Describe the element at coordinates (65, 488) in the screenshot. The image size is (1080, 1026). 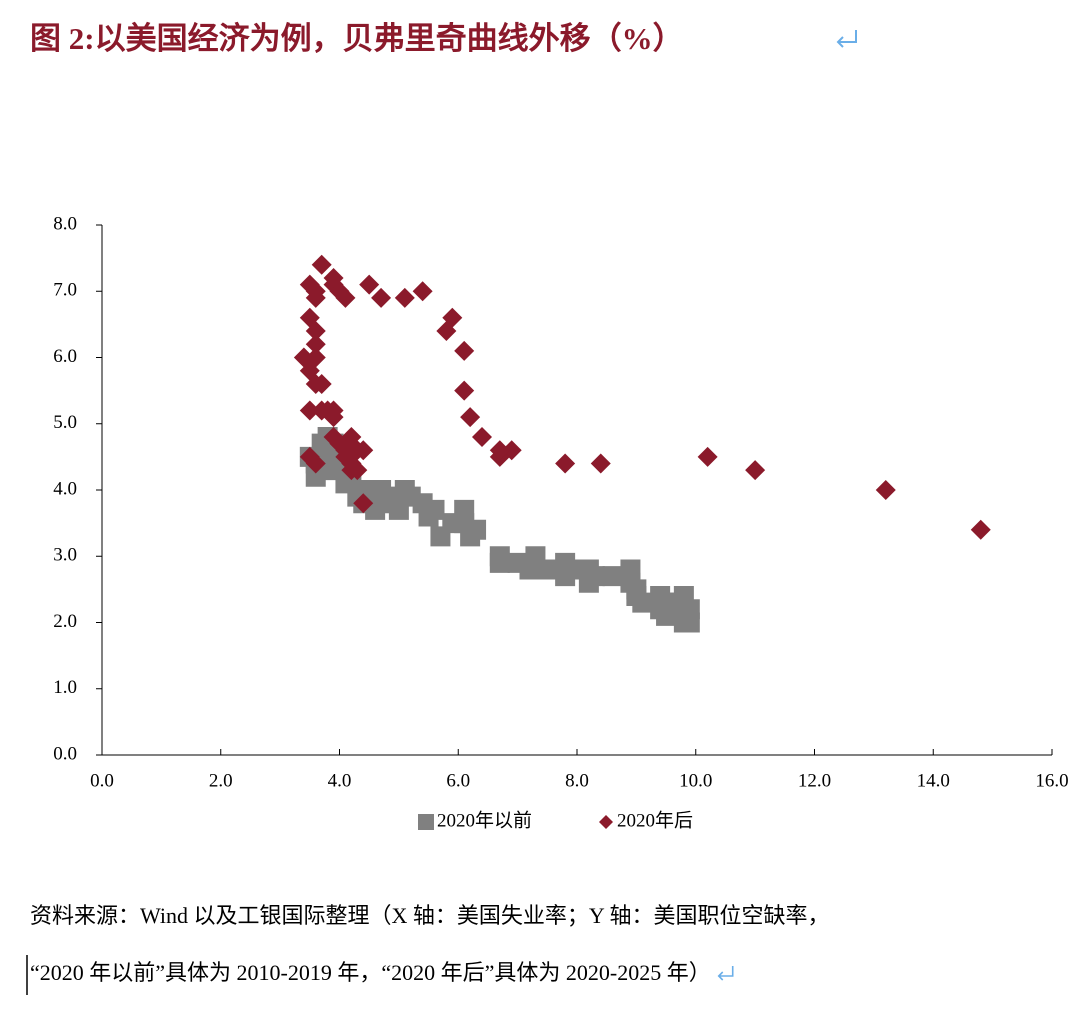
I see `y-tick-label: 4.0` at that location.